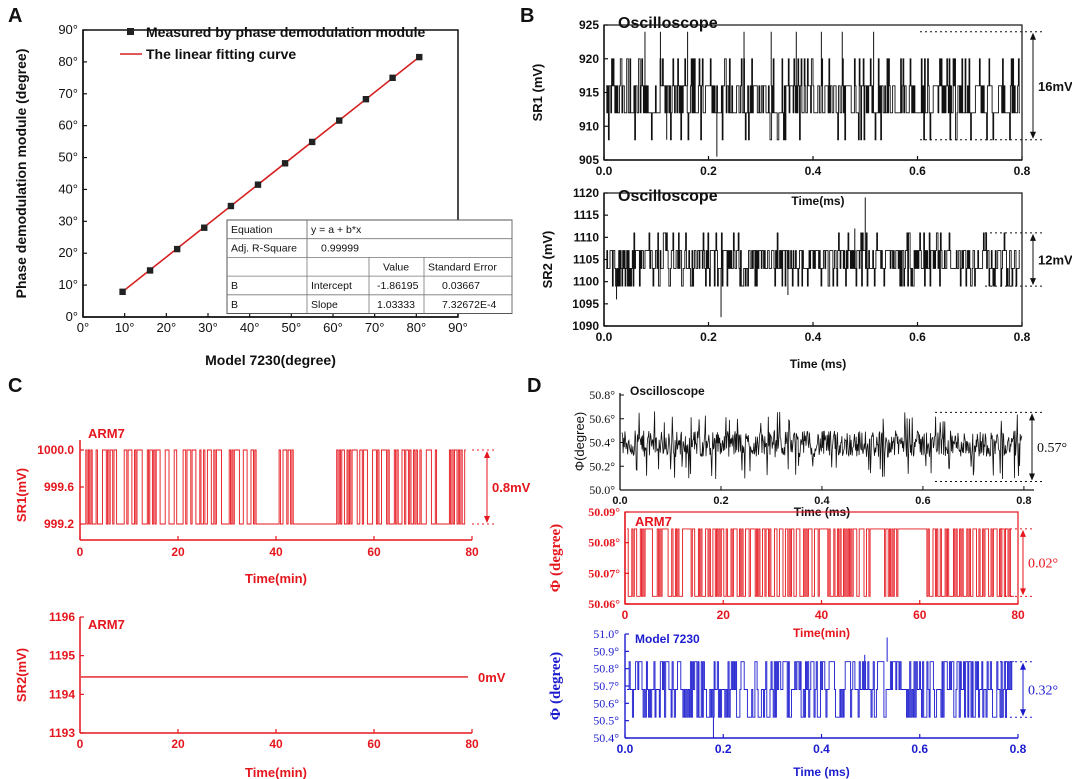  Describe the element at coordinates (1043, 564) in the screenshot. I see `panel-d-middle-pp-label: 0.02°` at that location.